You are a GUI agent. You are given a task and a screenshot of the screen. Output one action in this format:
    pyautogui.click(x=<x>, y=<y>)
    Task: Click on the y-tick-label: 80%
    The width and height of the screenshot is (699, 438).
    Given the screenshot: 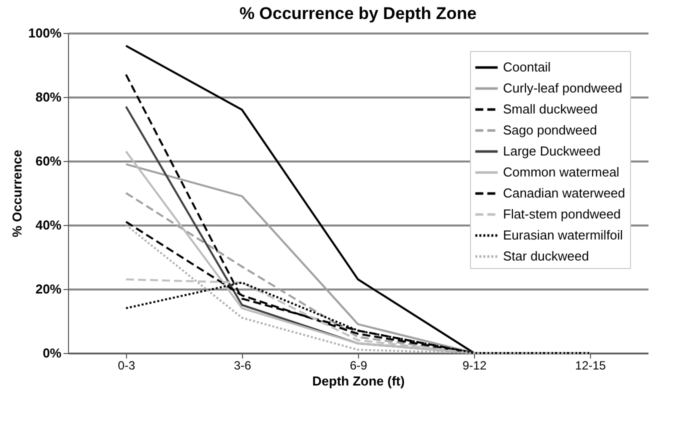 What is the action you would take?
    pyautogui.click(x=48, y=97)
    